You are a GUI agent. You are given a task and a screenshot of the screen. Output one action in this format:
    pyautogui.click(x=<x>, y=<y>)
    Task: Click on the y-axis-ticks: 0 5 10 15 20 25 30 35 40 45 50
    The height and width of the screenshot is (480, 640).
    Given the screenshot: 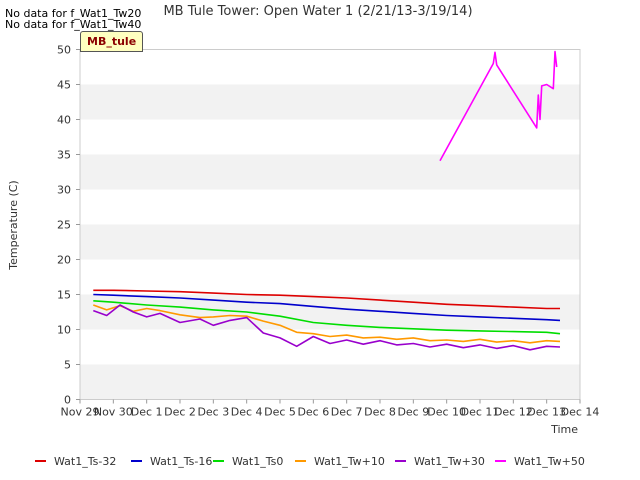 What is the action you would take?
    pyautogui.click(x=68, y=225)
    